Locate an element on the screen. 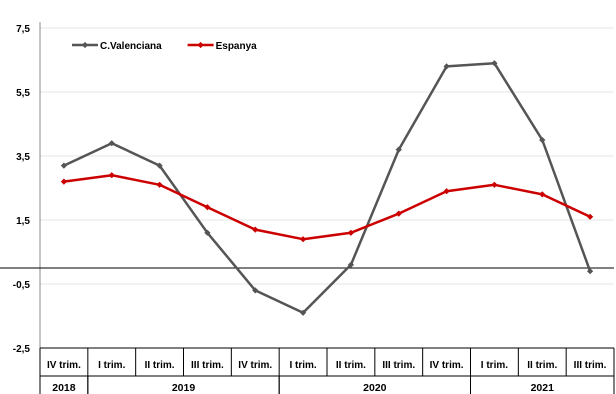 This screenshot has height=394, width=616. y-tick-label: 7,5 is located at coordinates (23, 29).